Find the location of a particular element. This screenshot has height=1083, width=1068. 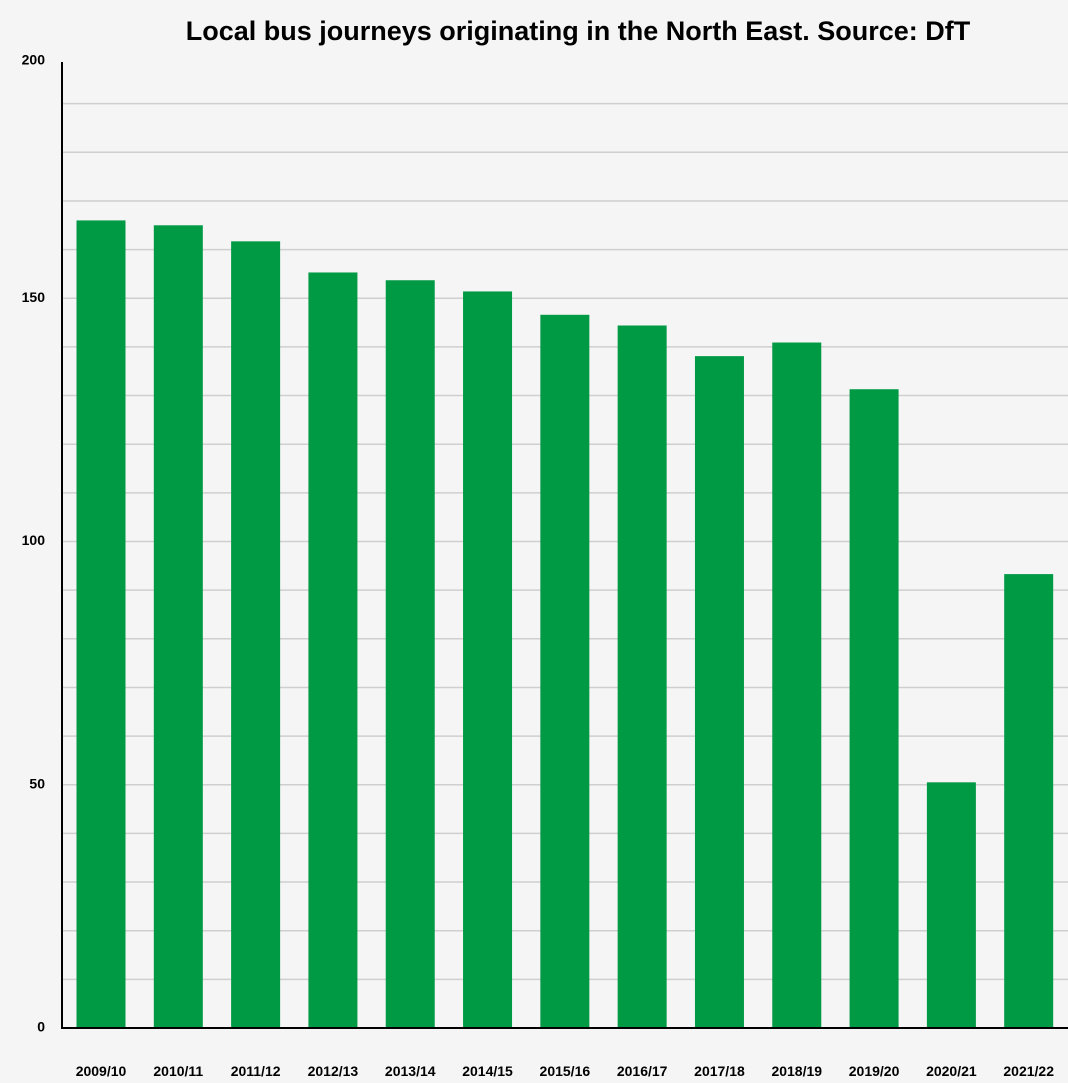

x-tick-label: 2015/16 is located at coordinates (565, 1071).